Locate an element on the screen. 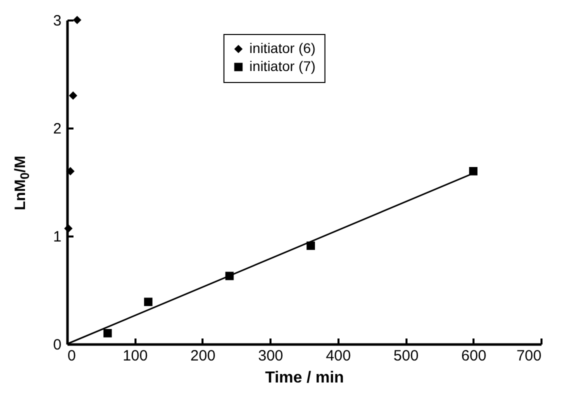 This screenshot has width=564, height=406. x-tick-label: 0 is located at coordinates (72, 356).